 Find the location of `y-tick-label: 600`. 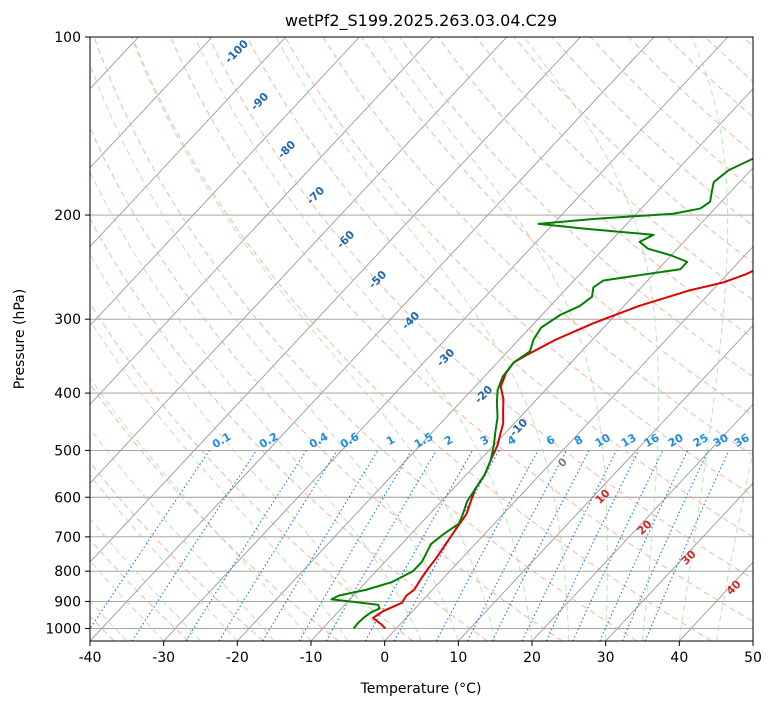

y-tick-label: 600 is located at coordinates (67, 498).